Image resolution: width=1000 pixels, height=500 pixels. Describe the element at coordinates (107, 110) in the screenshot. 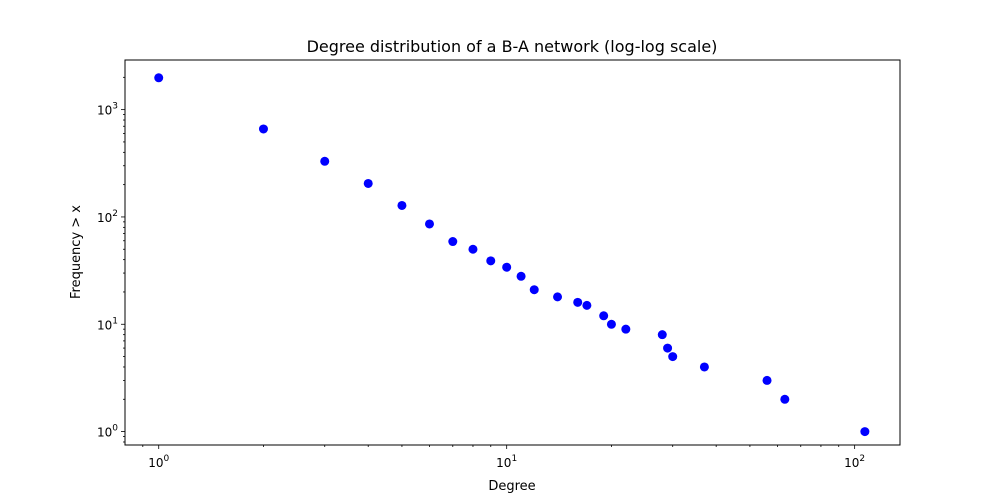

I see `y-tick-label: 10³` at that location.